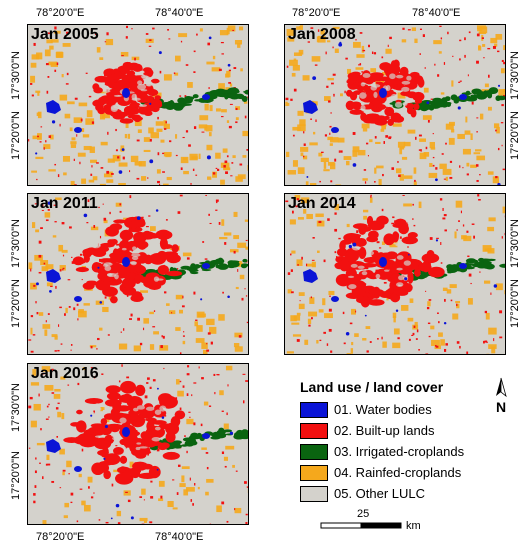  I want to click on lat-label-right-r2-1: 17°30'0"N, so click(515, 243).